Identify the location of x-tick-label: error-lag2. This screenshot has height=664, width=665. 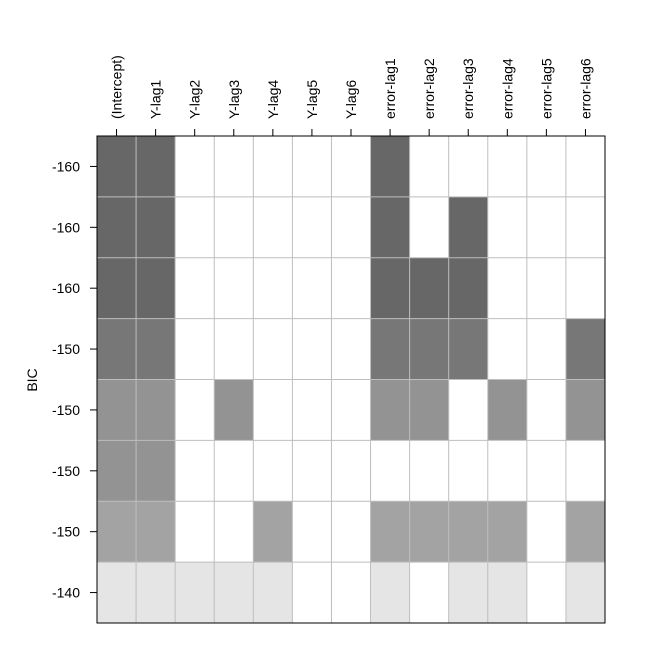
(429, 88).